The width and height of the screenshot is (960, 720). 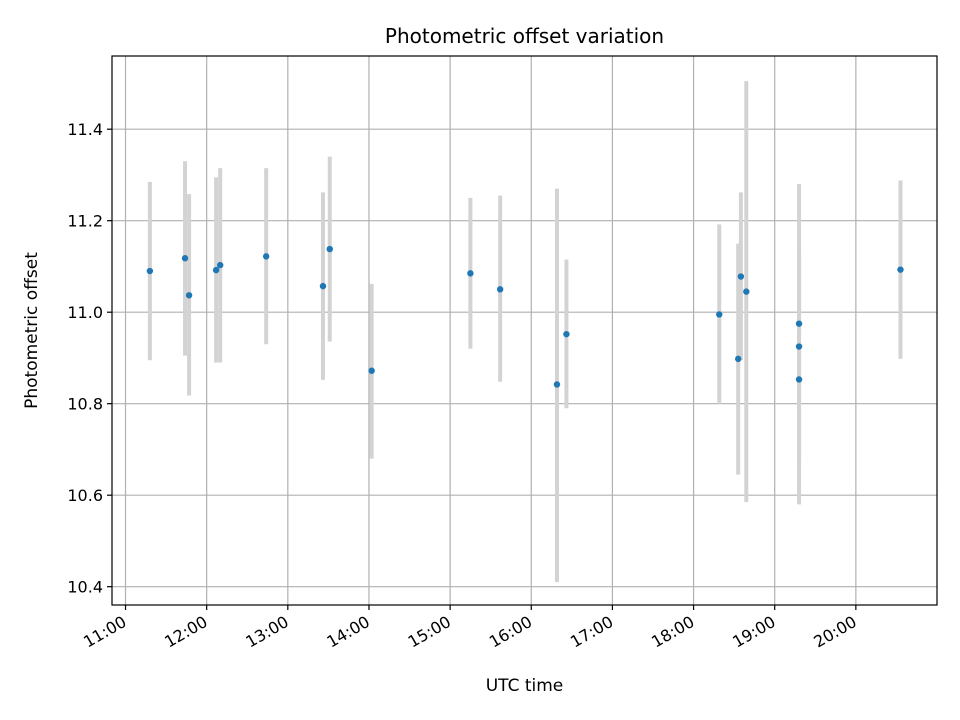 What do you see at coordinates (85, 221) in the screenshot?
I see `y-tick-label: 11.2` at bounding box center [85, 221].